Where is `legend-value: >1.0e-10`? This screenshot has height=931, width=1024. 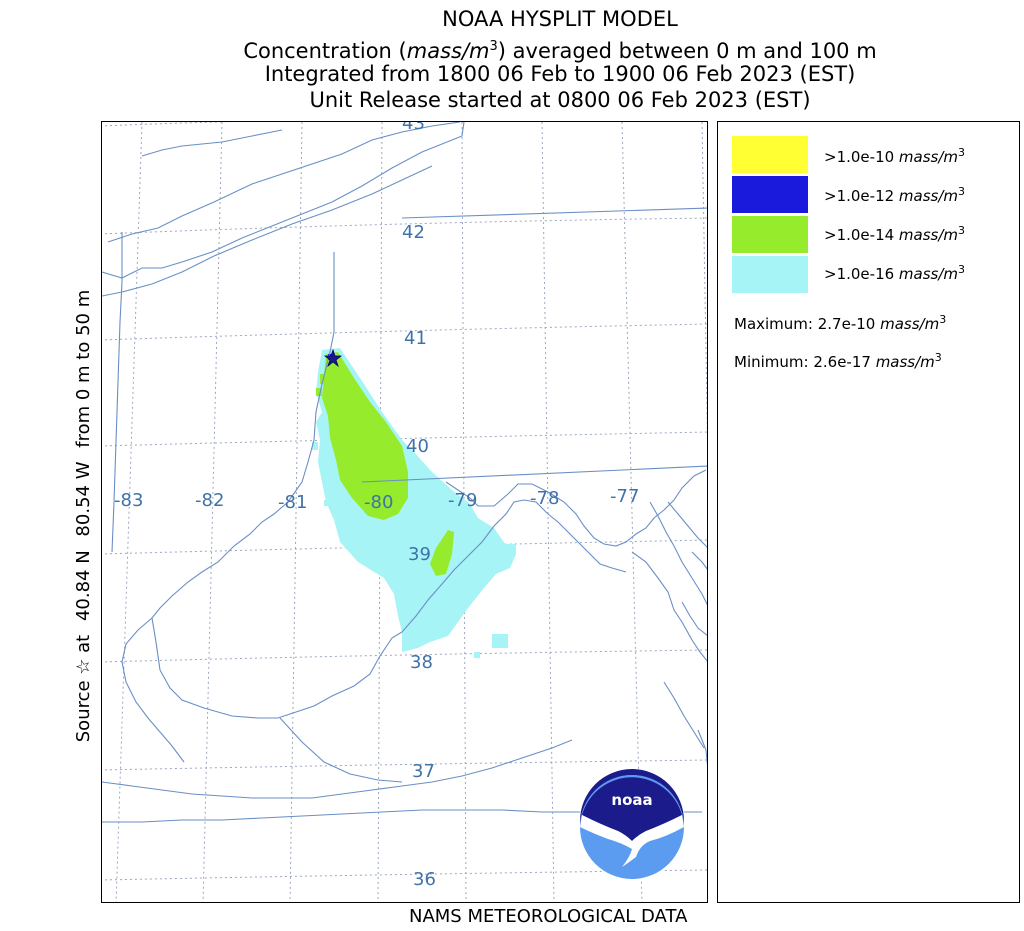
legend-value: >1.0e-10 is located at coordinates (861, 157).